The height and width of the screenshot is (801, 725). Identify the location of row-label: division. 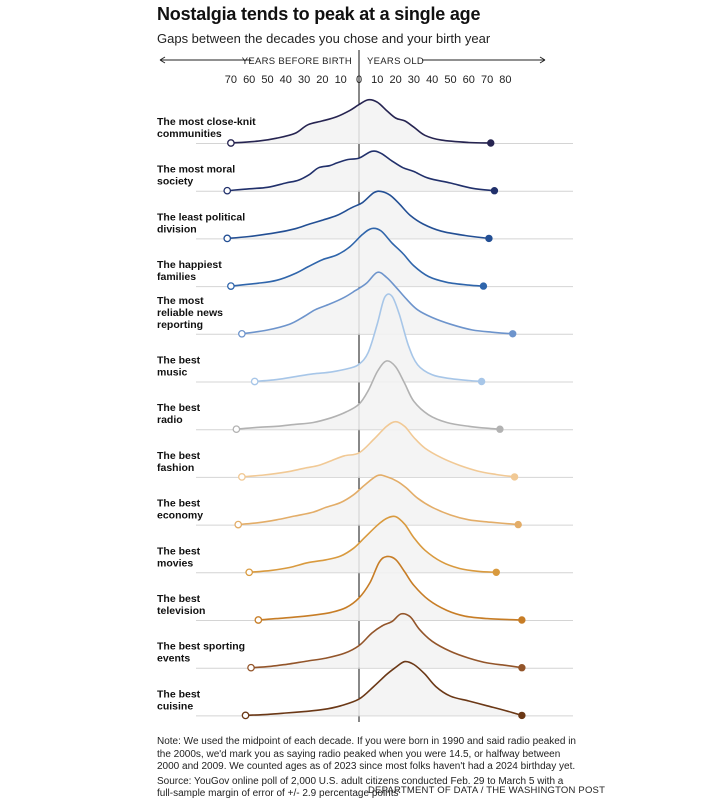
(177, 229).